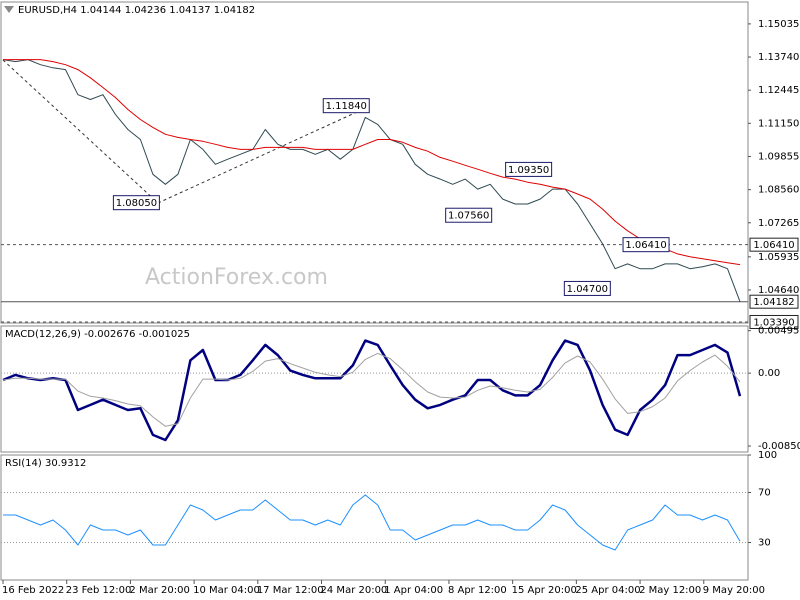 Image resolution: width=800 pixels, height=600 pixels. I want to click on x-tick-label: 2 May 12:00, so click(670, 590).